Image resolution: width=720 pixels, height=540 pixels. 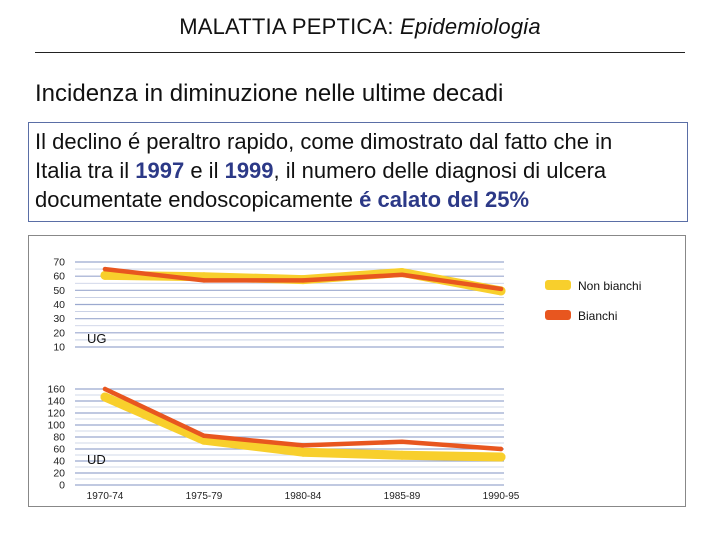 I want to click on y-tick-label: 120, so click(x=56, y=414).